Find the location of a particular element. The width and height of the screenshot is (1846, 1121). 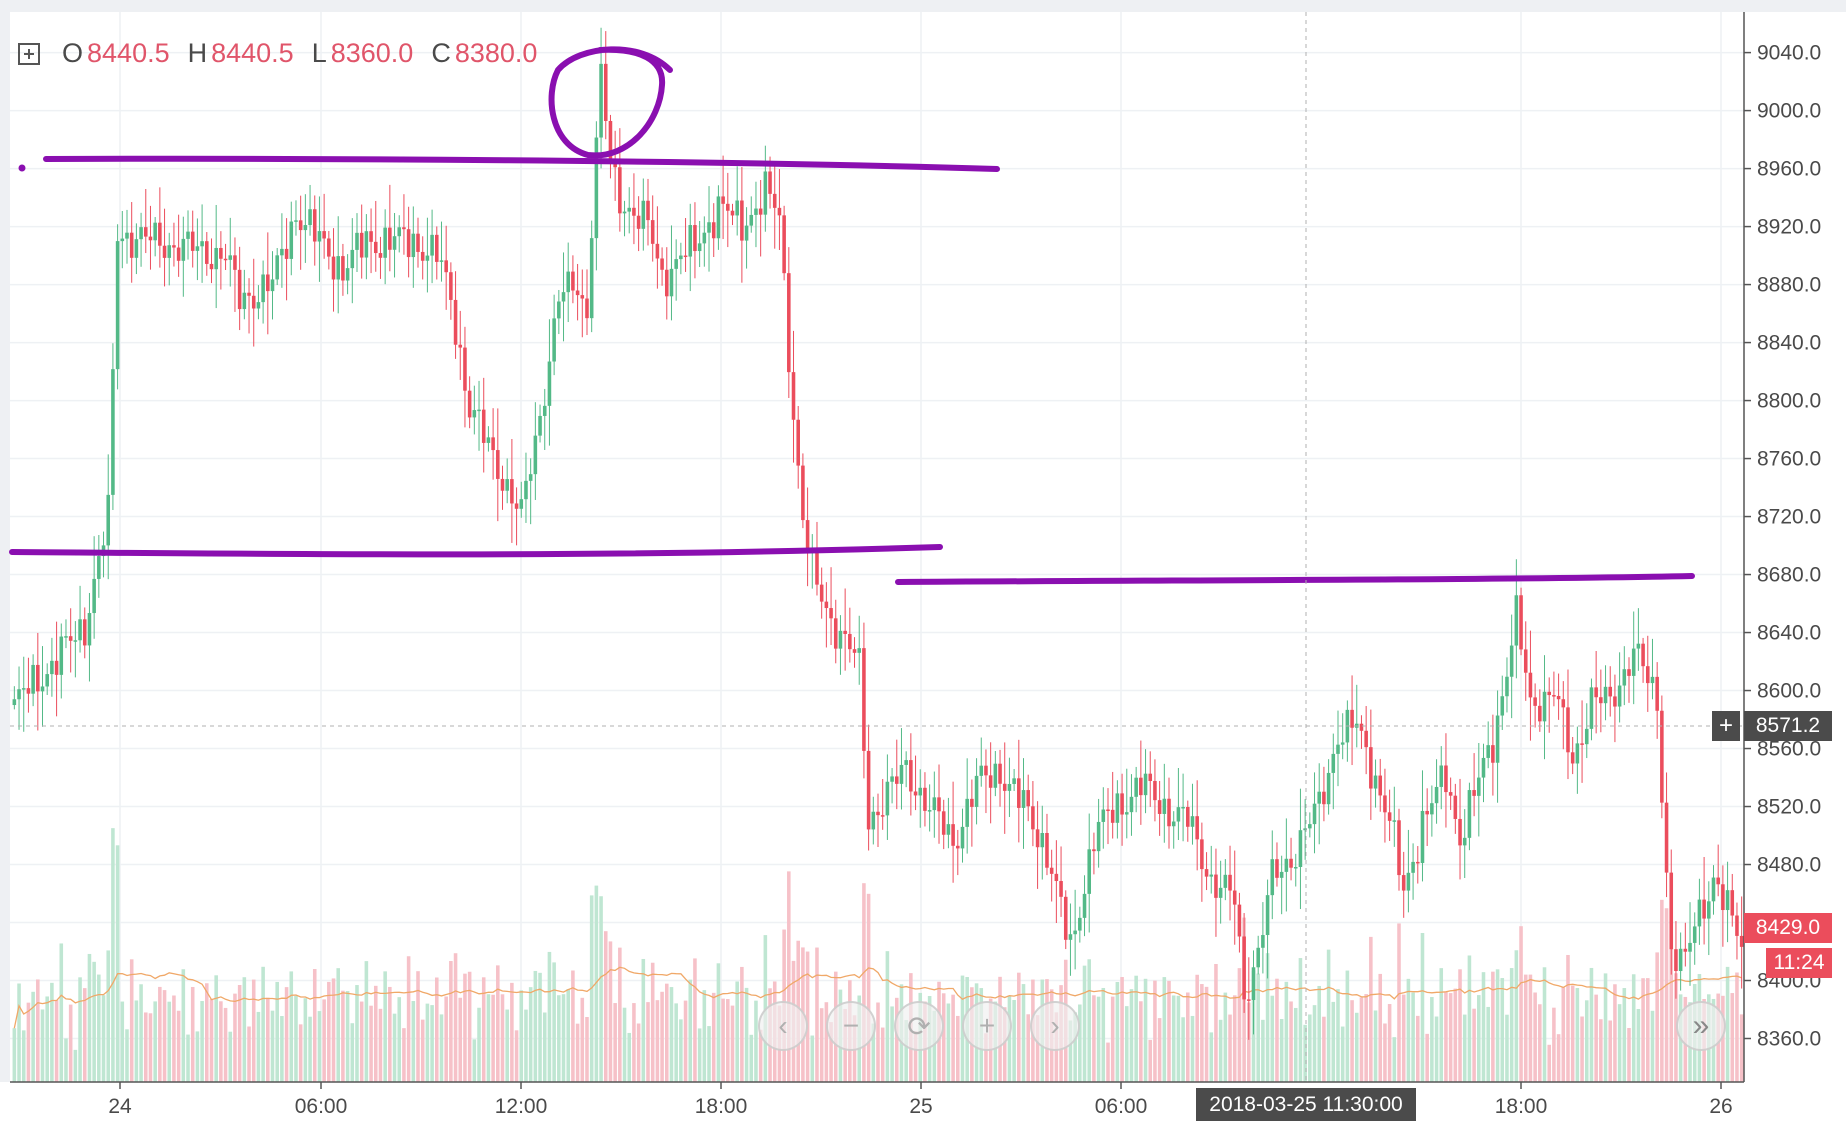

expand-icon is located at coordinates (29, 53).